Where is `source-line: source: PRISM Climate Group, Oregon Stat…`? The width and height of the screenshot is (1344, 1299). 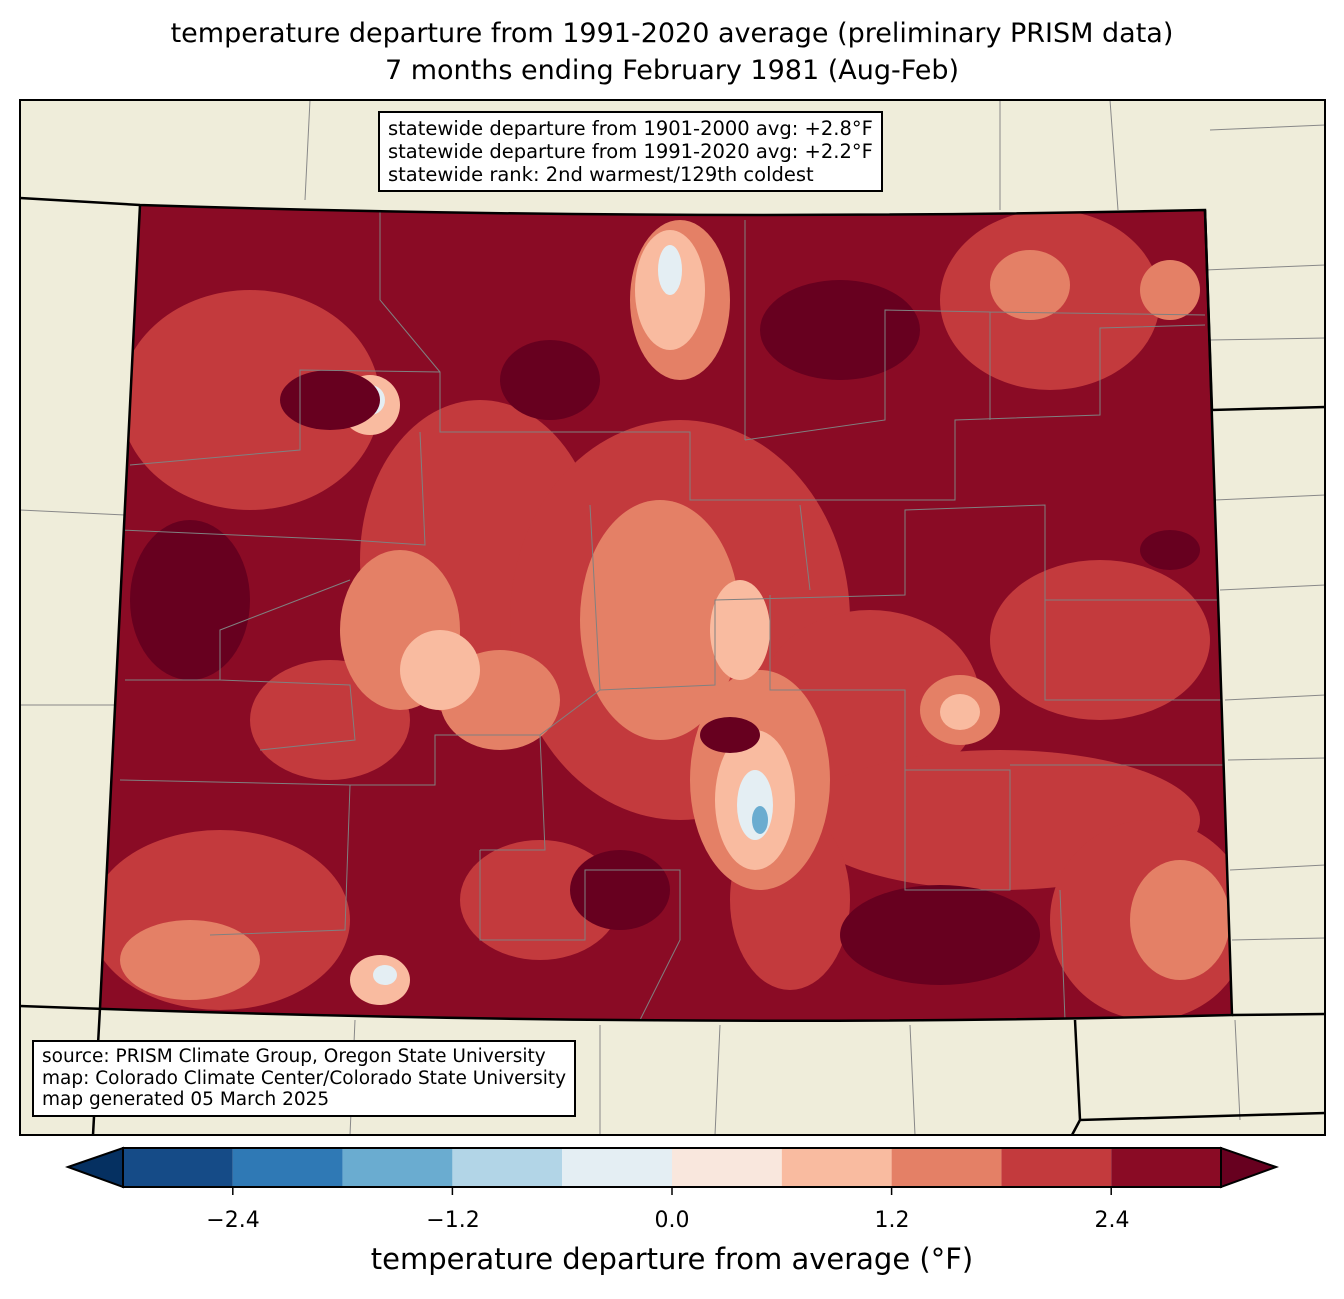 source-line: source: PRISM Climate Group, Oregon Stat… is located at coordinates (294, 1056).